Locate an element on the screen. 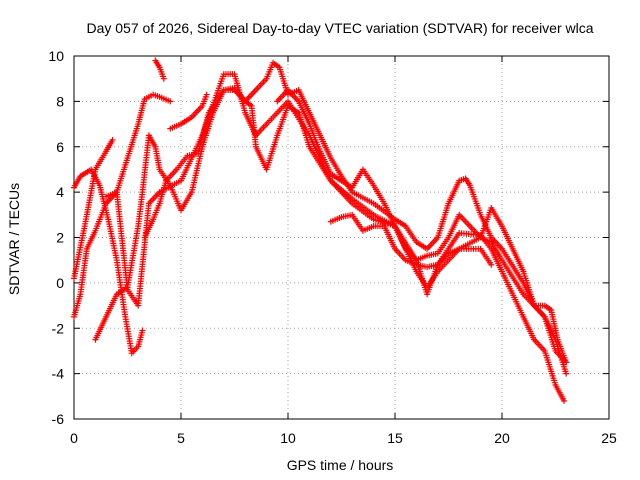  x-tick-label: 15 is located at coordinates (395, 438).